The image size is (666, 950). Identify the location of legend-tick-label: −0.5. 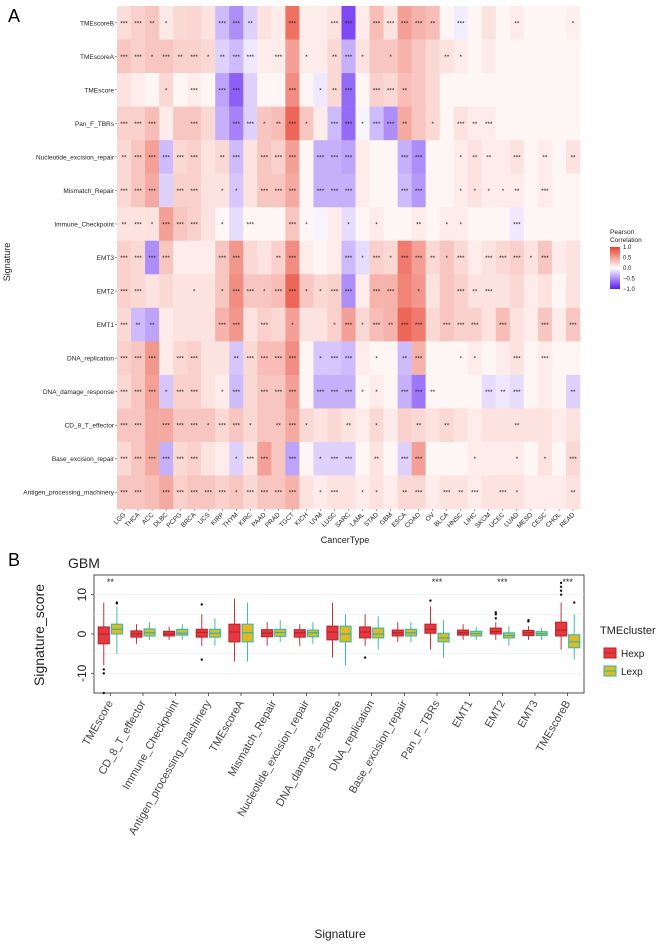
(629, 280).